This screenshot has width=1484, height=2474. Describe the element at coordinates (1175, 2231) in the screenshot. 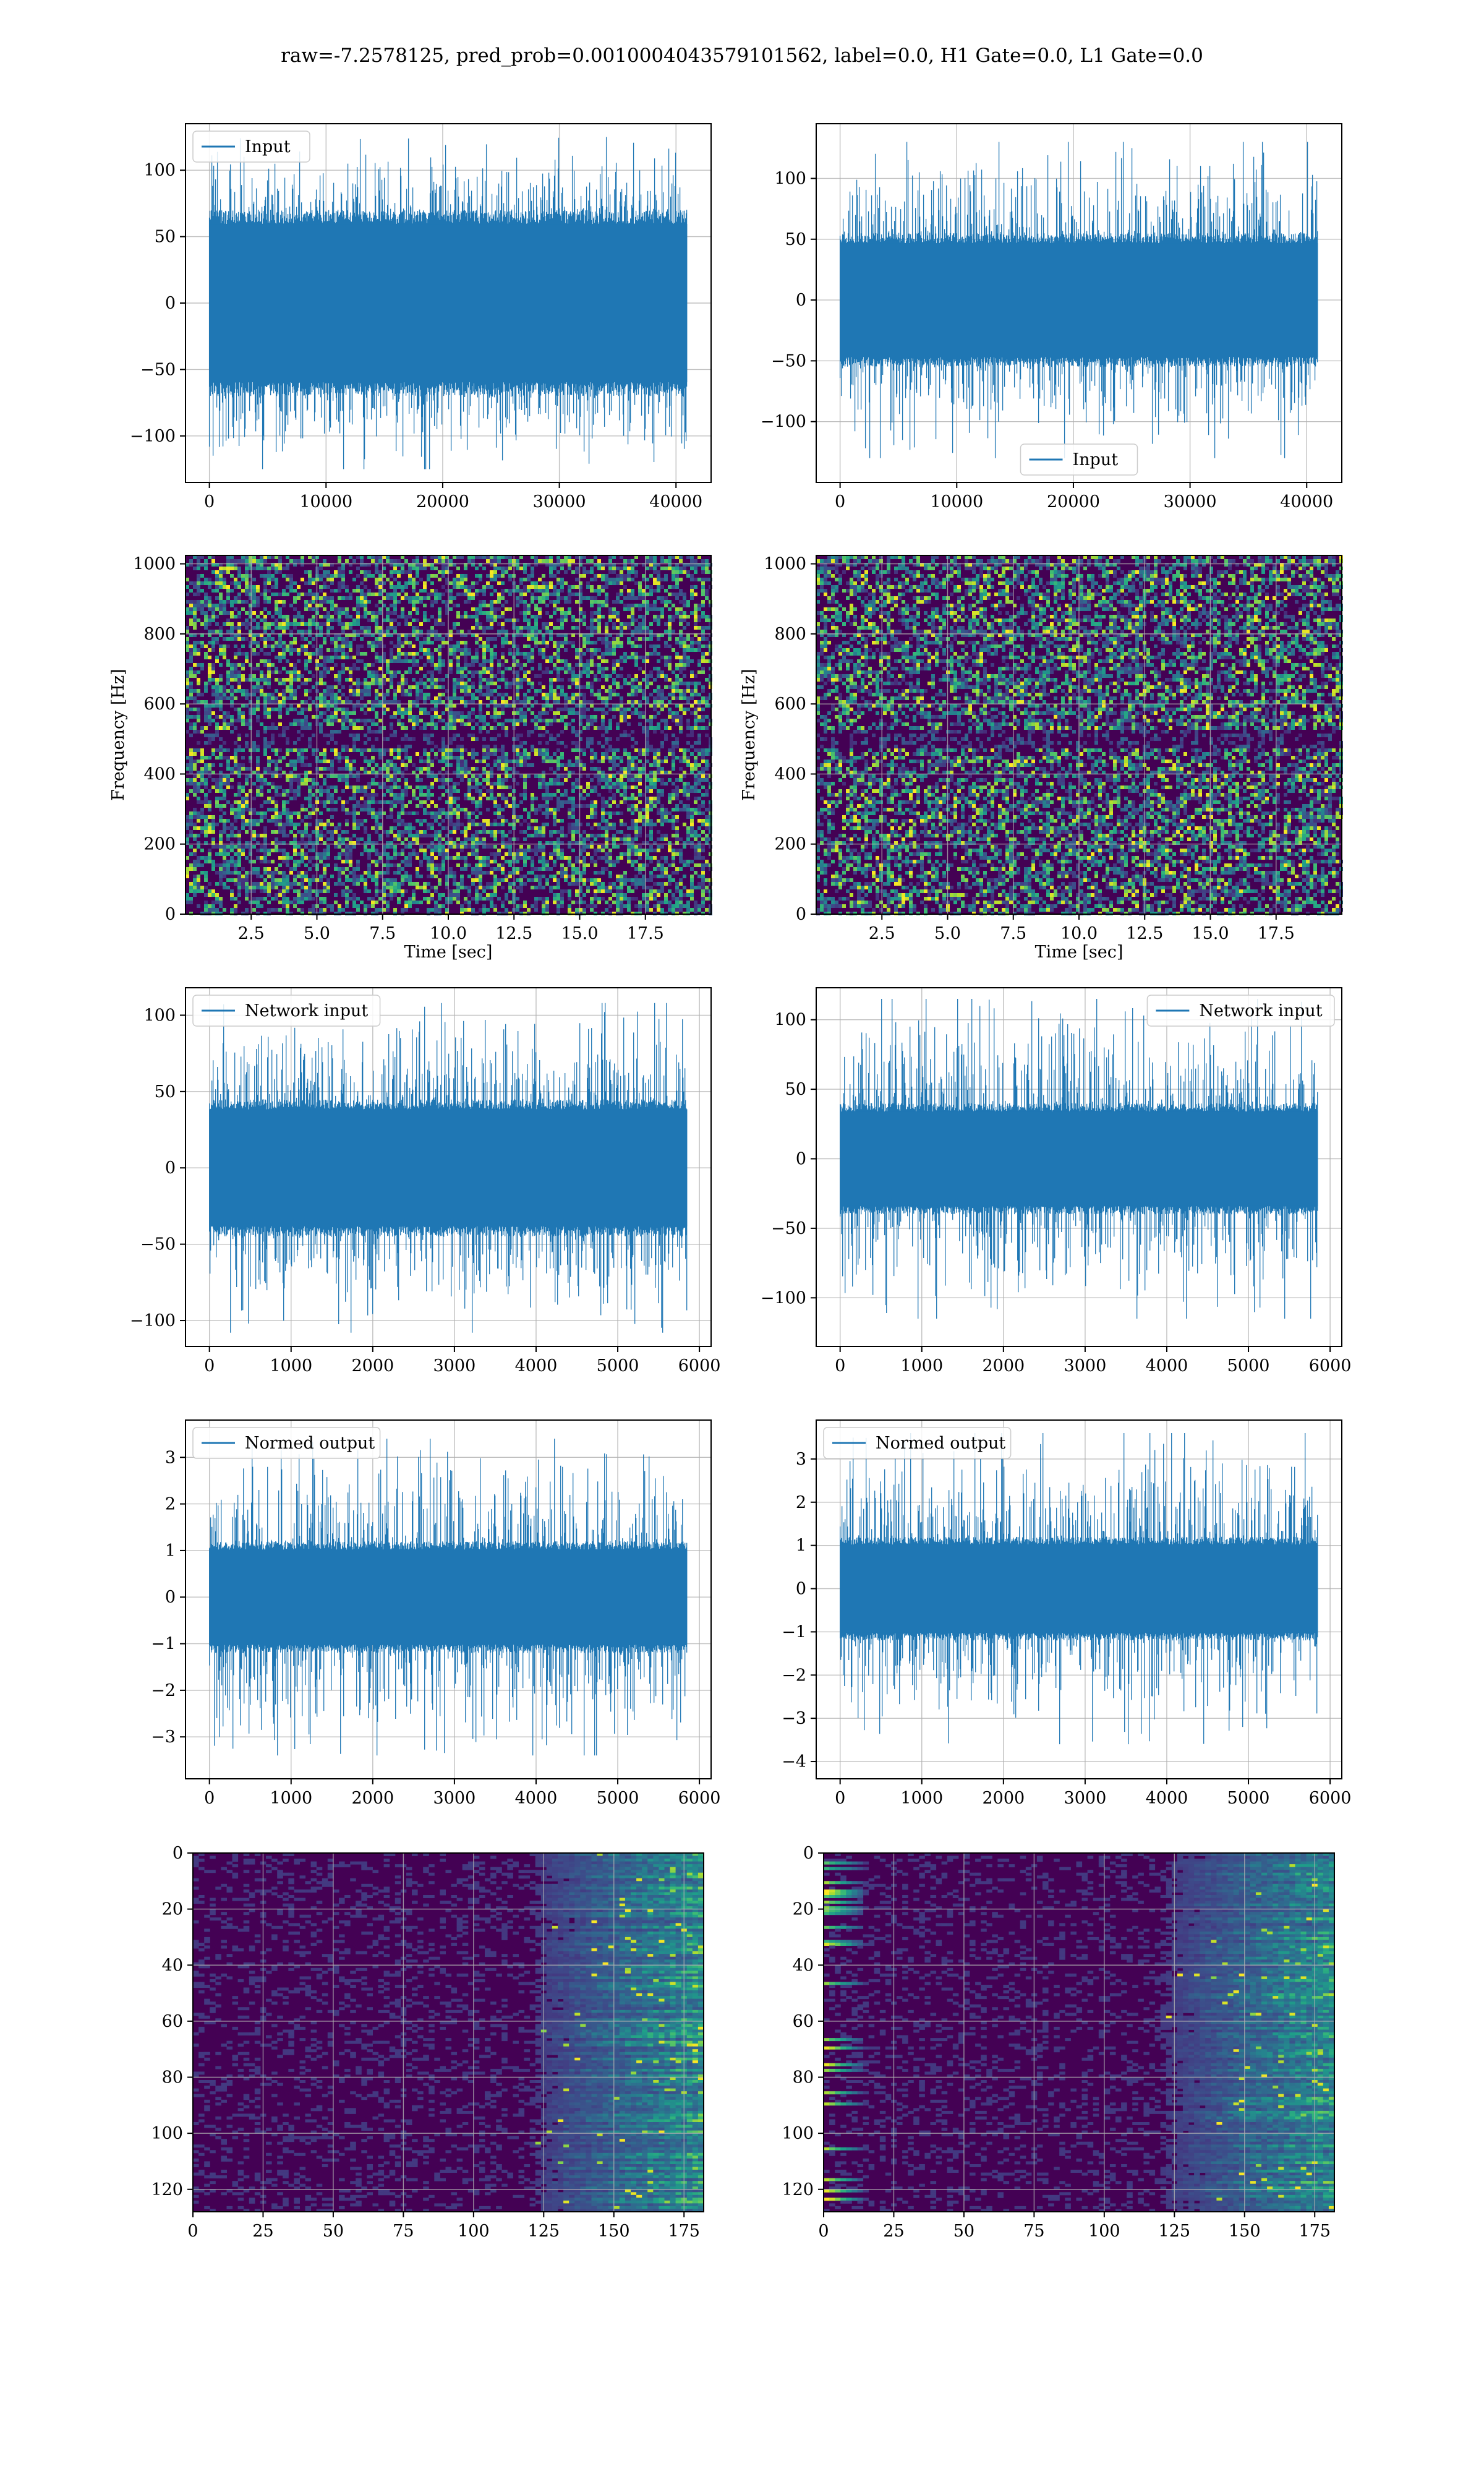

I see `x-tick-label: 125` at that location.